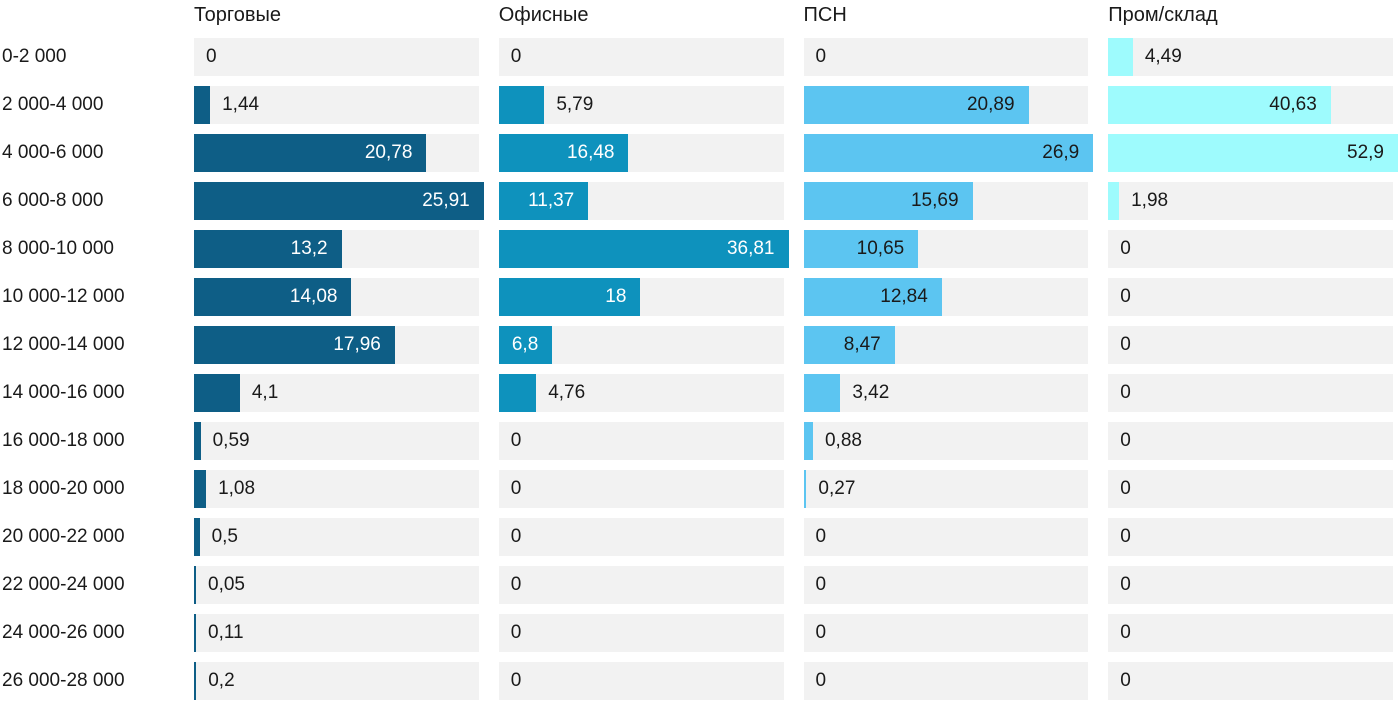 This screenshot has width=1400, height=718. Describe the element at coordinates (336, 537) in the screenshot. I see `bar-track: 0,5` at that location.